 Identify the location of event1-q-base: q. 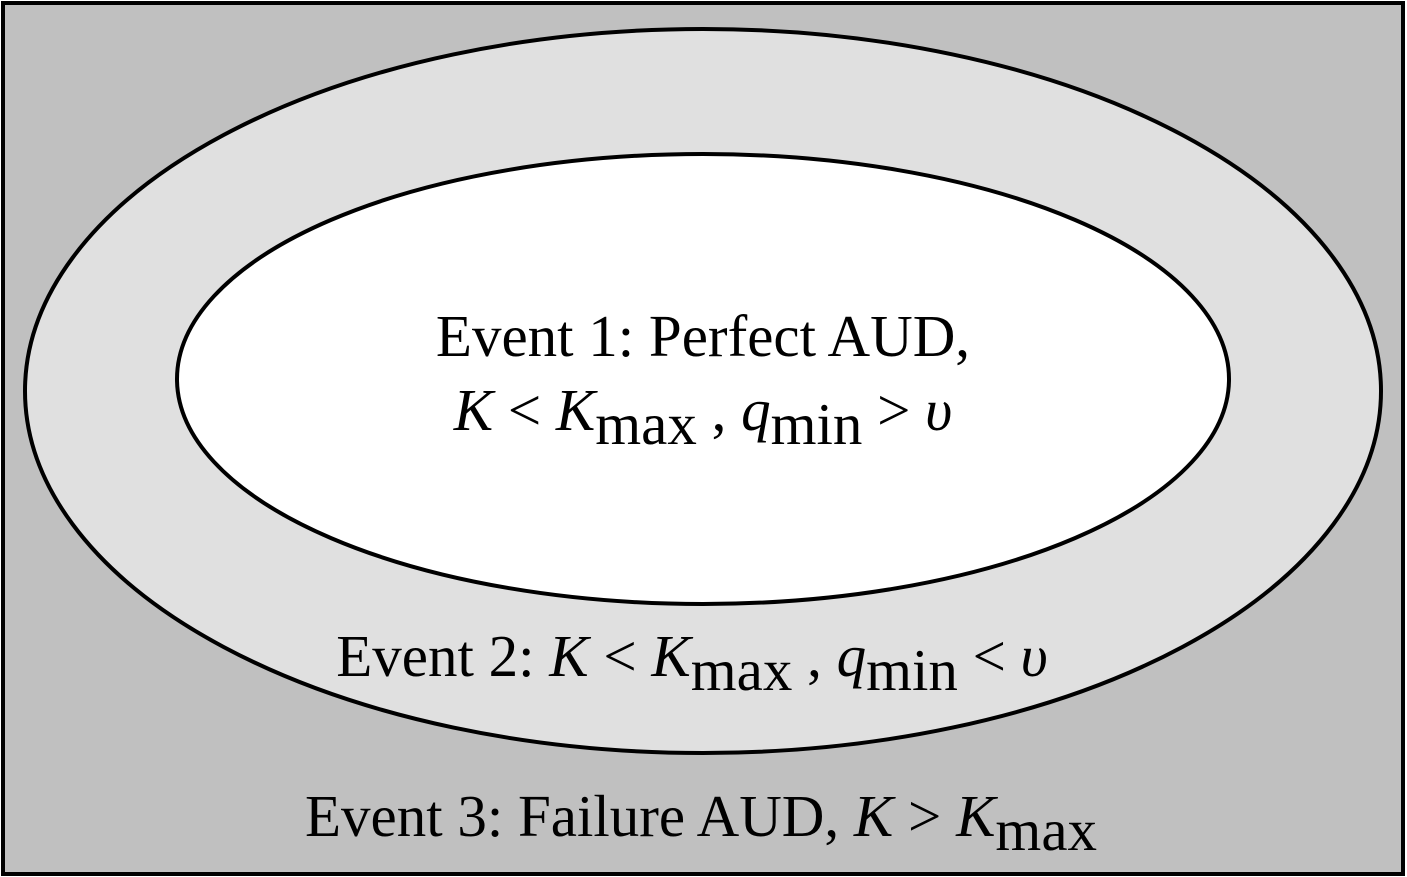
(756, 410).